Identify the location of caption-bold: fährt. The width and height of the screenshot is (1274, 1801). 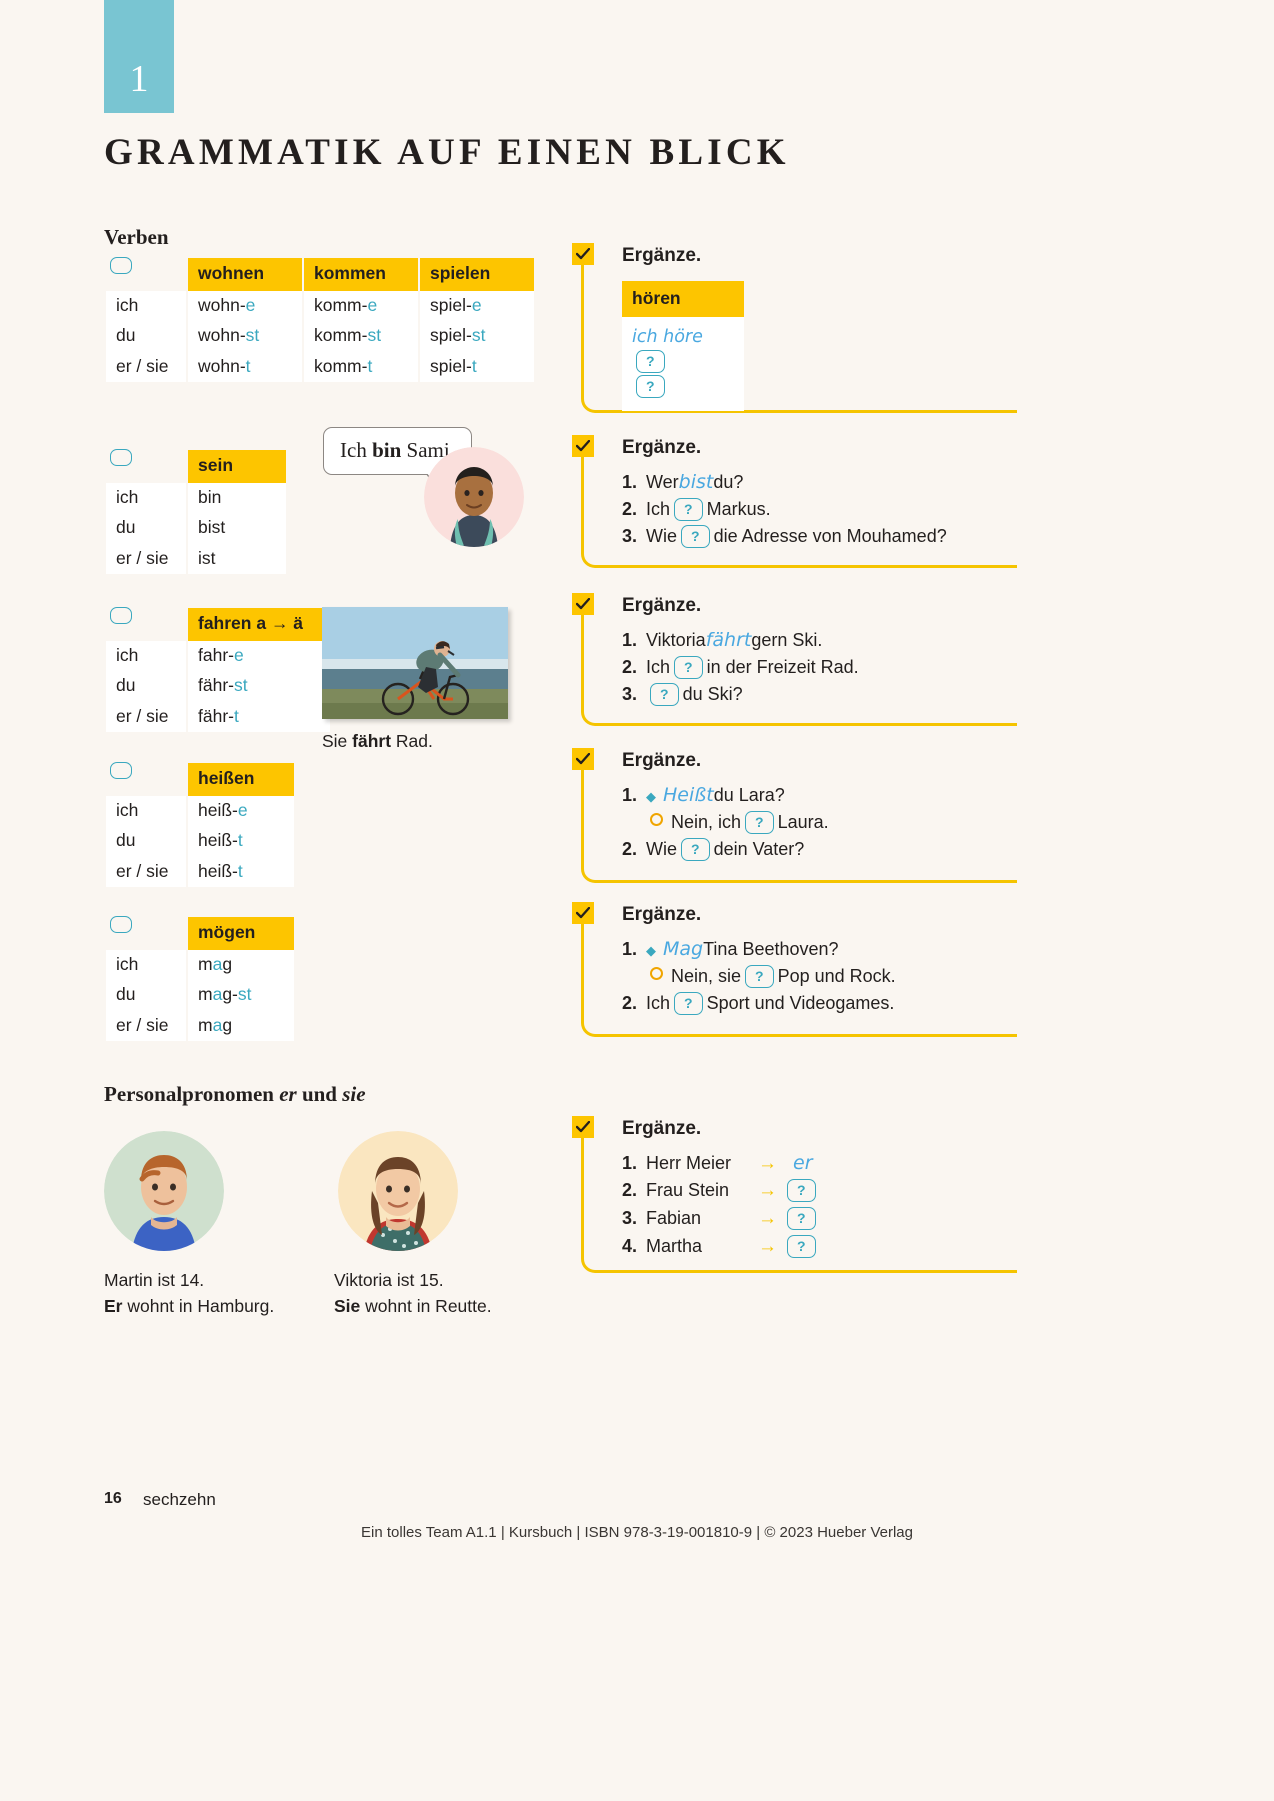
(372, 741).